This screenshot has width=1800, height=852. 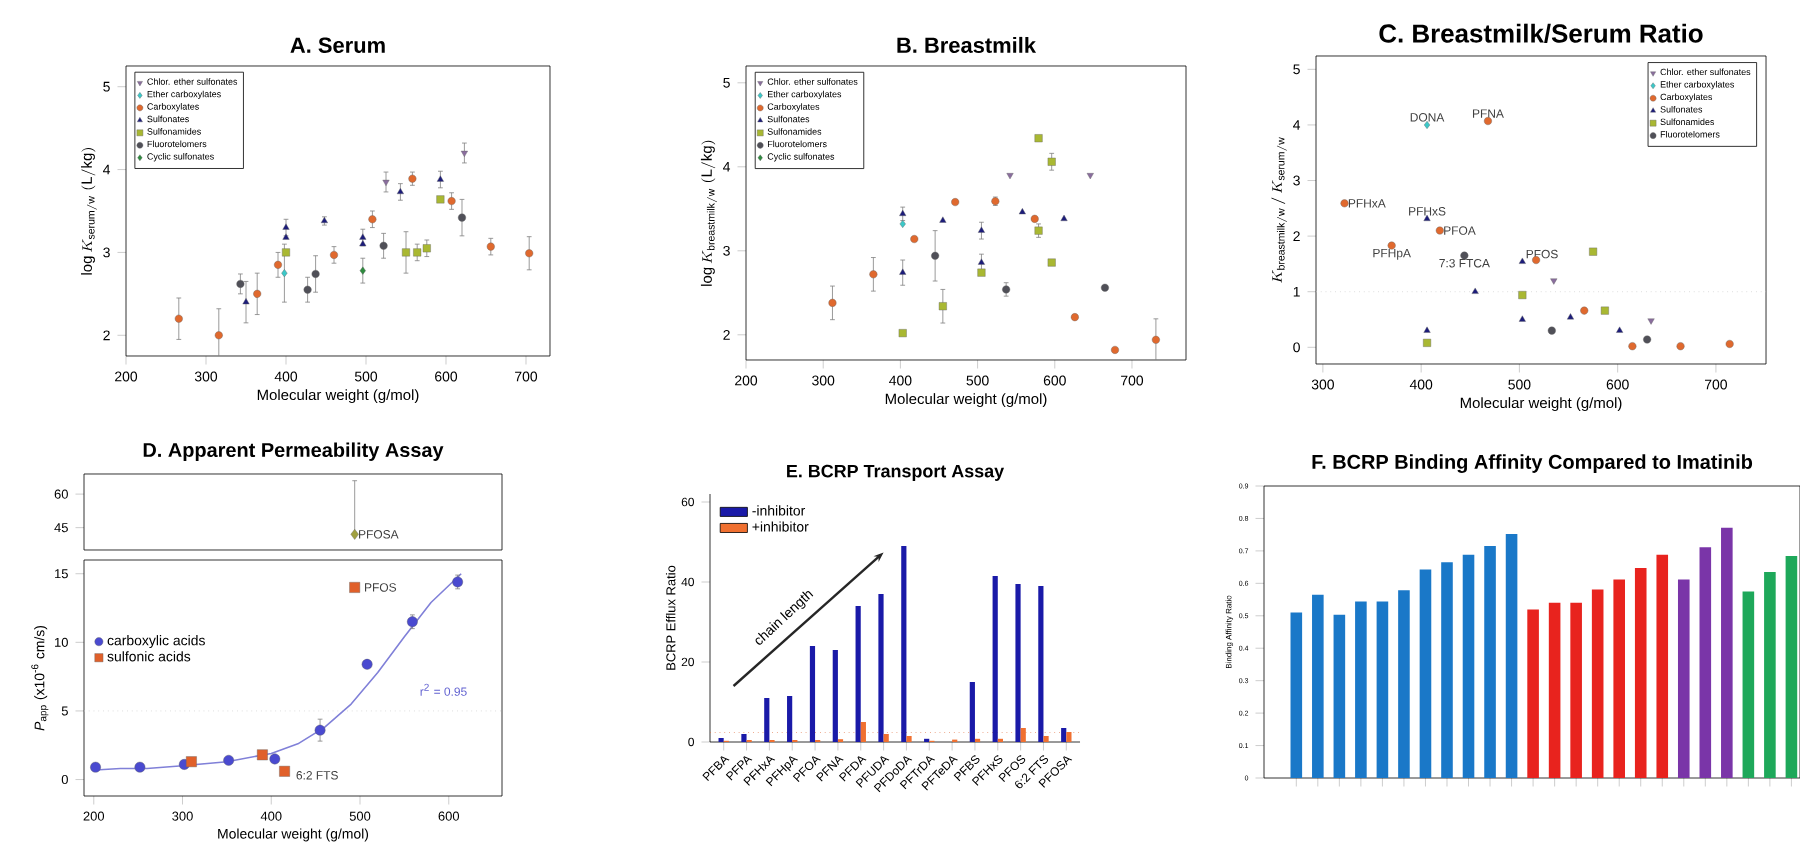 I want to click on chart-title: F. BCRP Binding Affinity Compared to Imatinib, so click(x=1532, y=463).